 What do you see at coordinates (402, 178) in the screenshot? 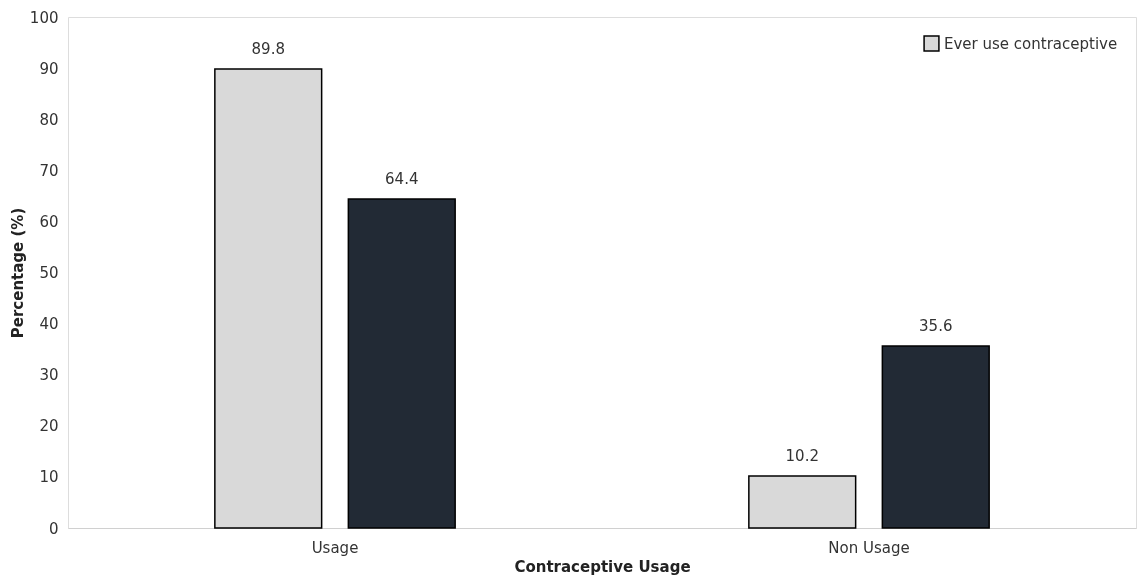
I see `data-label: 64.4` at bounding box center [402, 178].